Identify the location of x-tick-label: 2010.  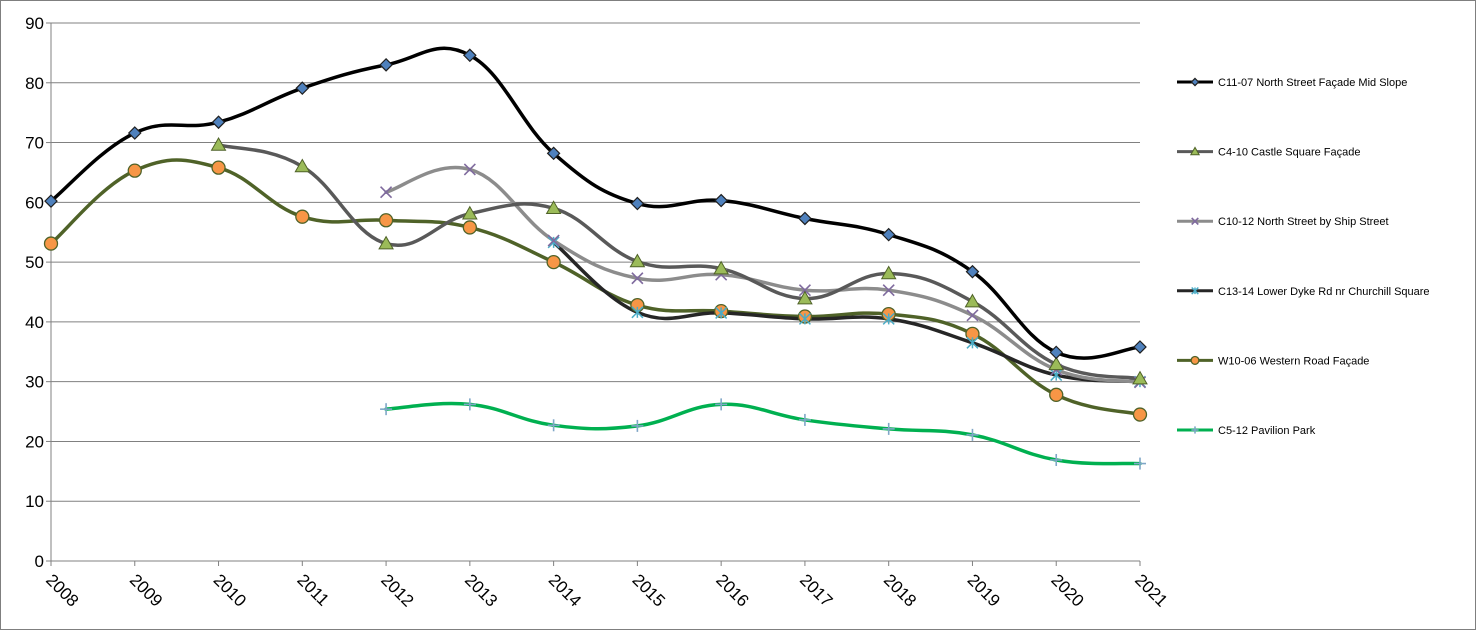
(230, 590).